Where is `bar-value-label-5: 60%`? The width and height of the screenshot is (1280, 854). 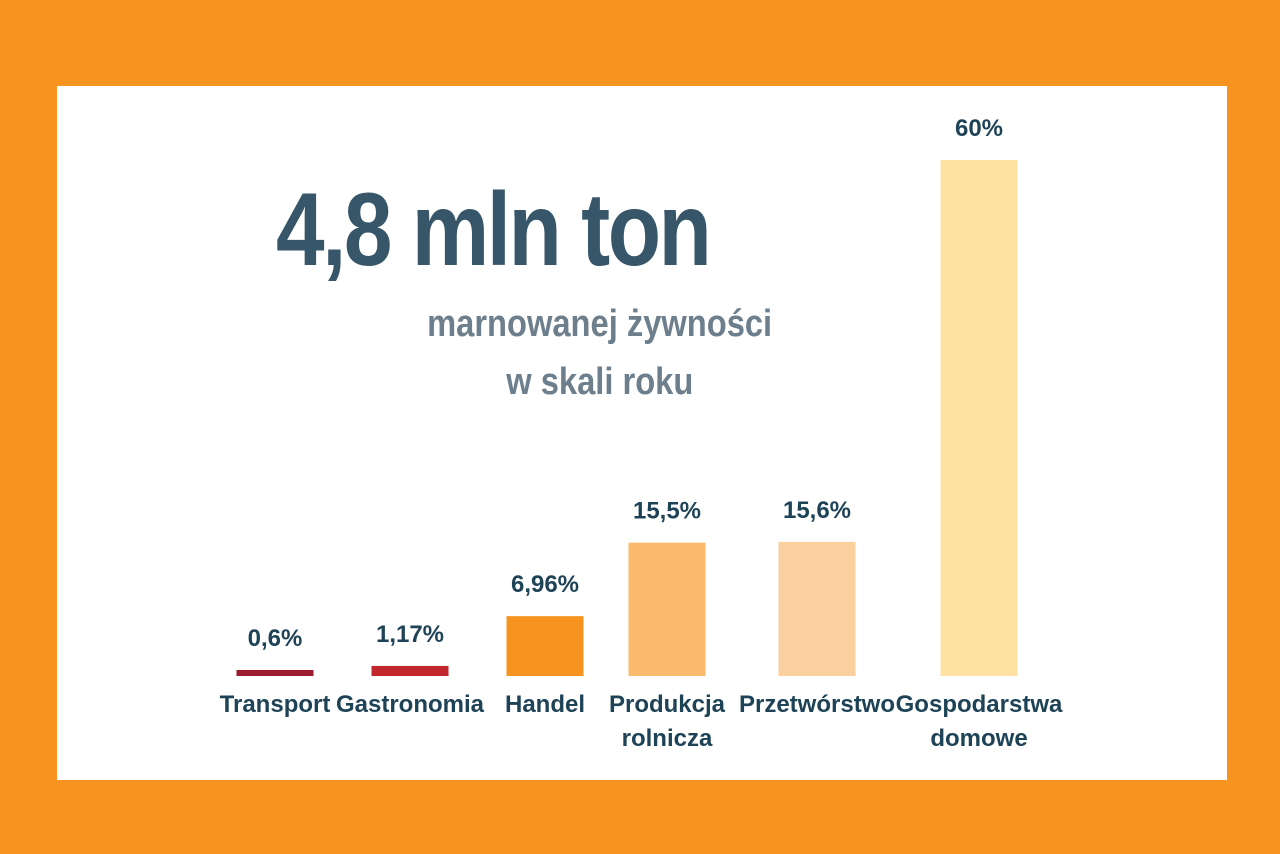 bar-value-label-5: 60% is located at coordinates (979, 128).